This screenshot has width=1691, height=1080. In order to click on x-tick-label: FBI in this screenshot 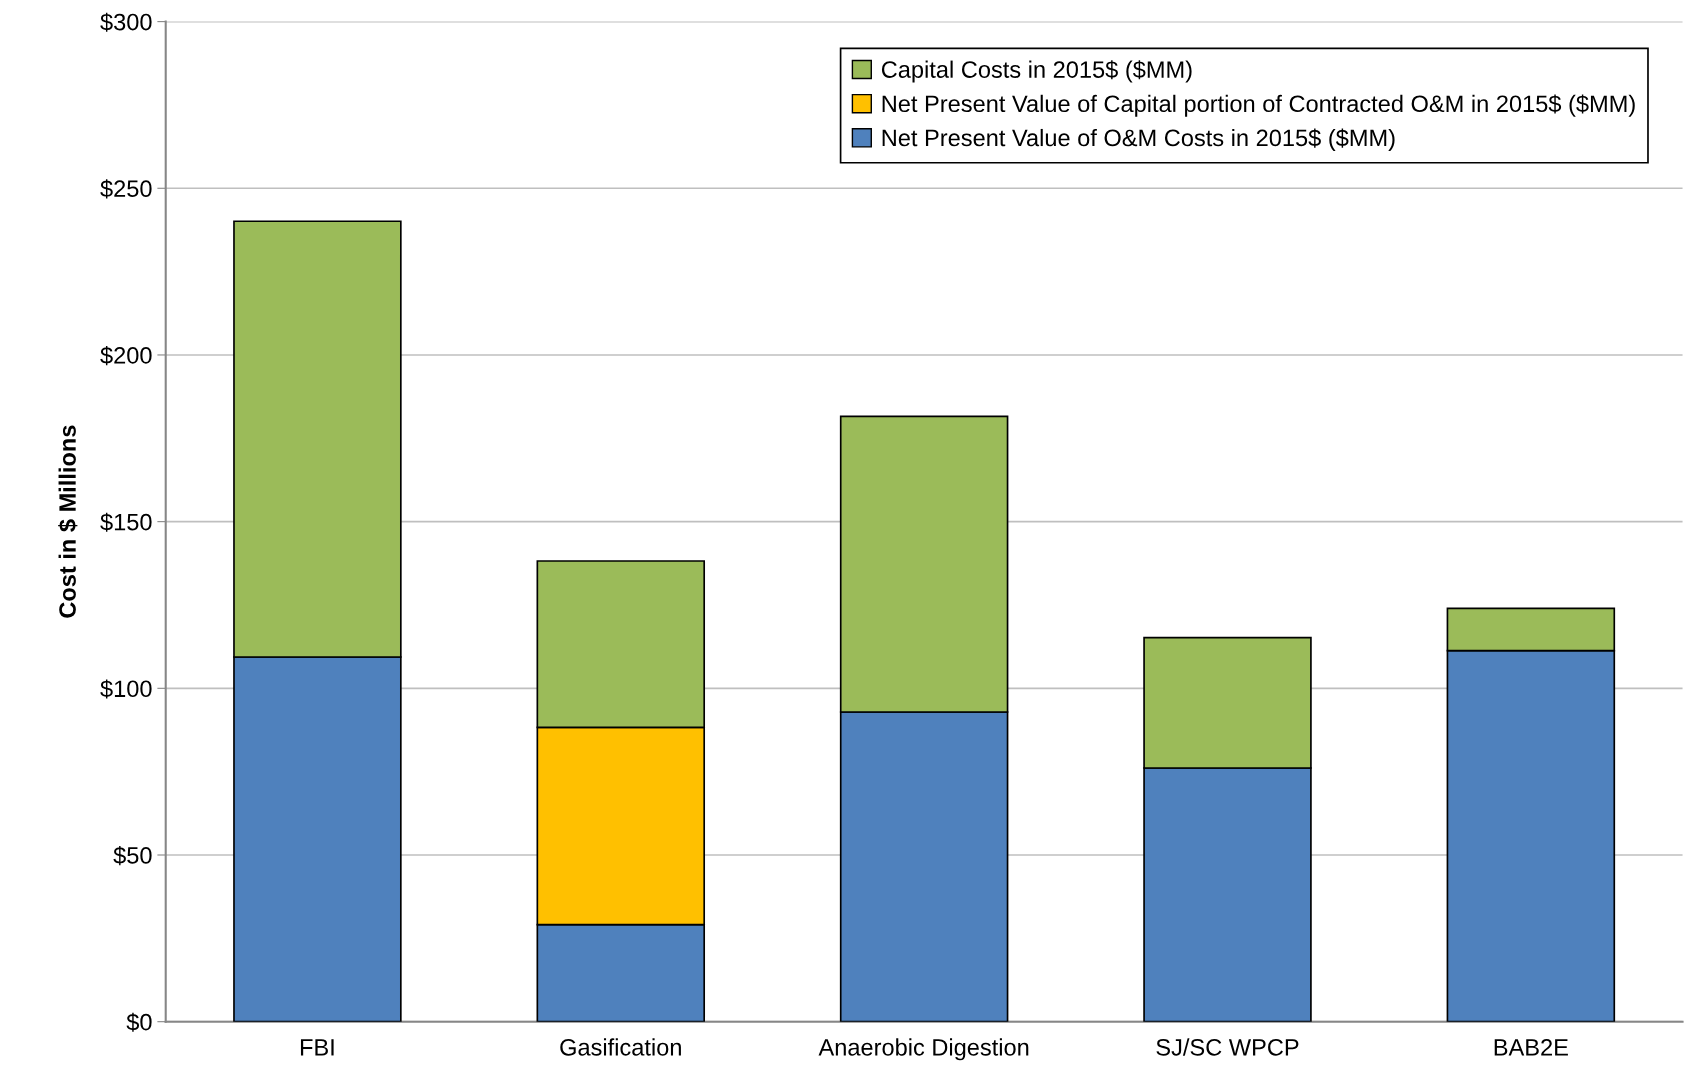, I will do `click(317, 1047)`.